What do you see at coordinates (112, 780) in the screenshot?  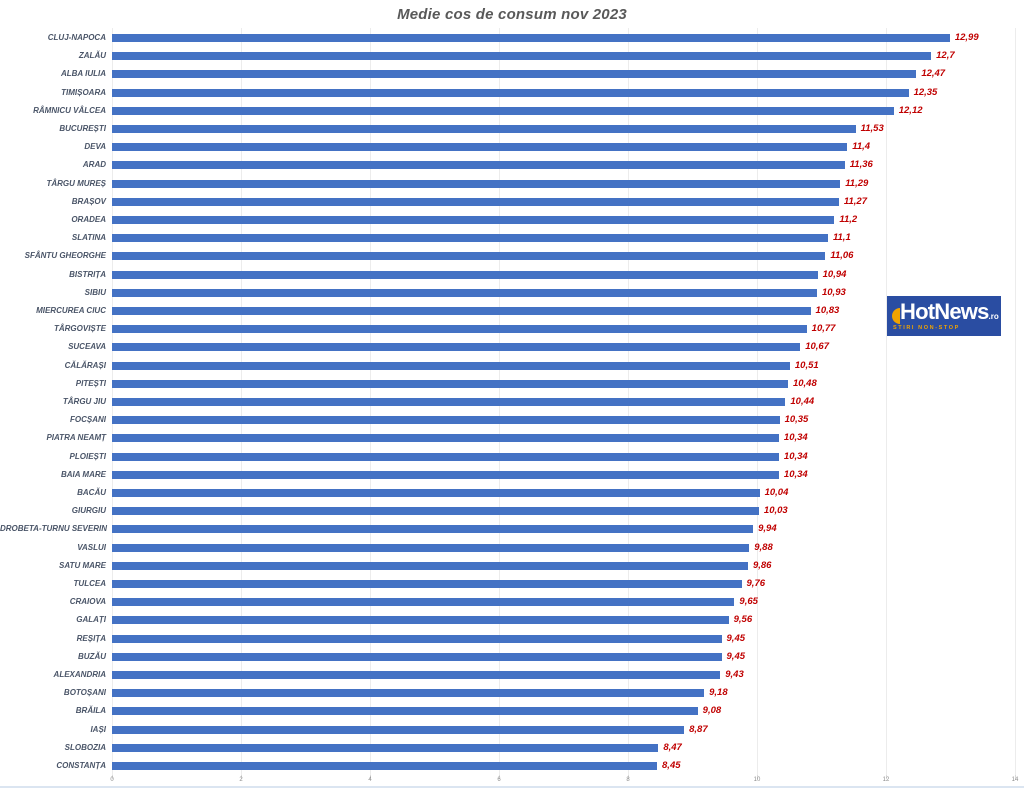 I see `axis-tick-label: 0` at bounding box center [112, 780].